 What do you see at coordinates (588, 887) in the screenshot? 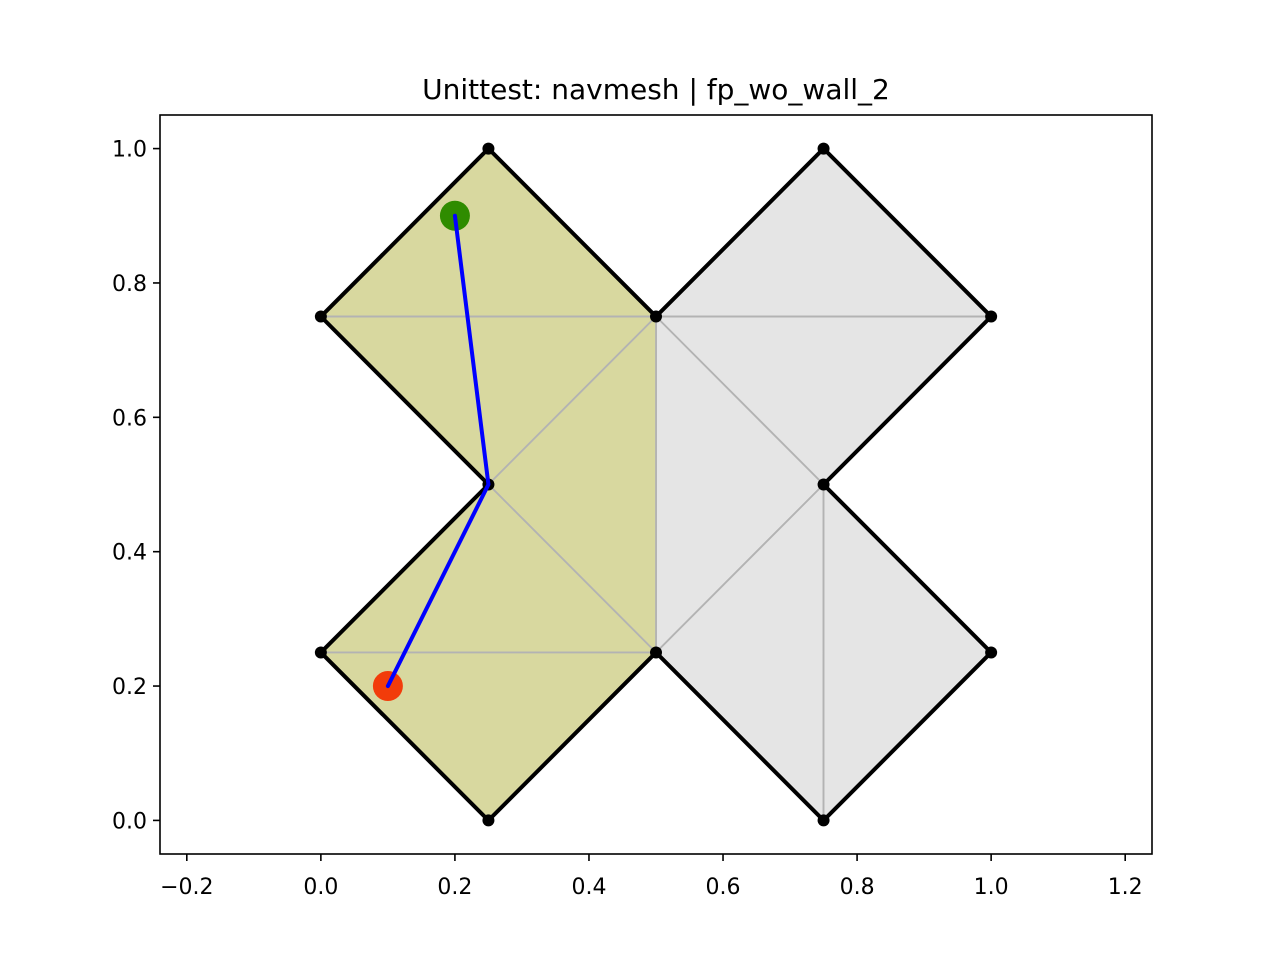
I see `x-tick-label-3: 0.4` at bounding box center [588, 887].